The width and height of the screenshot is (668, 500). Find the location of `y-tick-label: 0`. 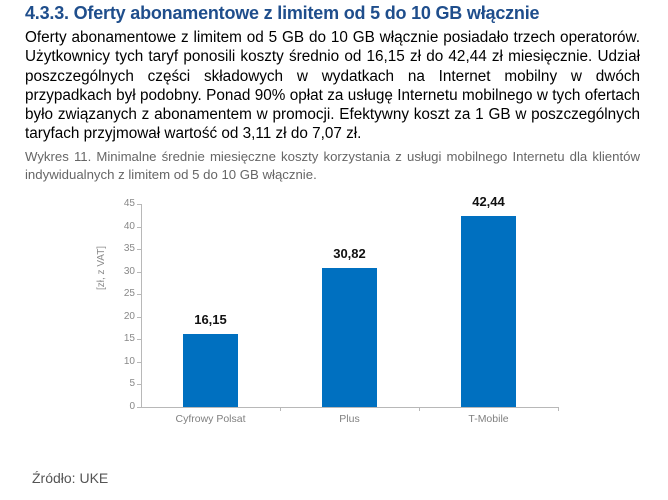

y-tick-label: 0 is located at coordinates (132, 406).